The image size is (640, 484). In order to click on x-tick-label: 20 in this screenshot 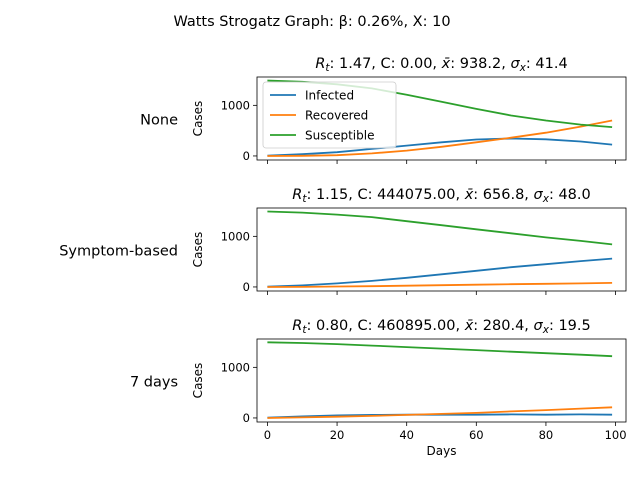, I will do `click(337, 435)`.